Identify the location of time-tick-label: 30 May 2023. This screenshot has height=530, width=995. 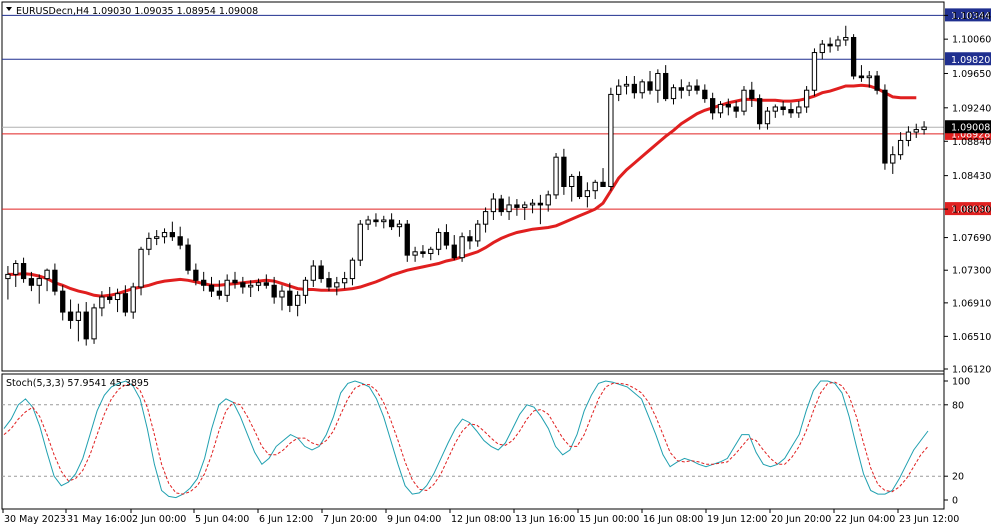
(35, 519).